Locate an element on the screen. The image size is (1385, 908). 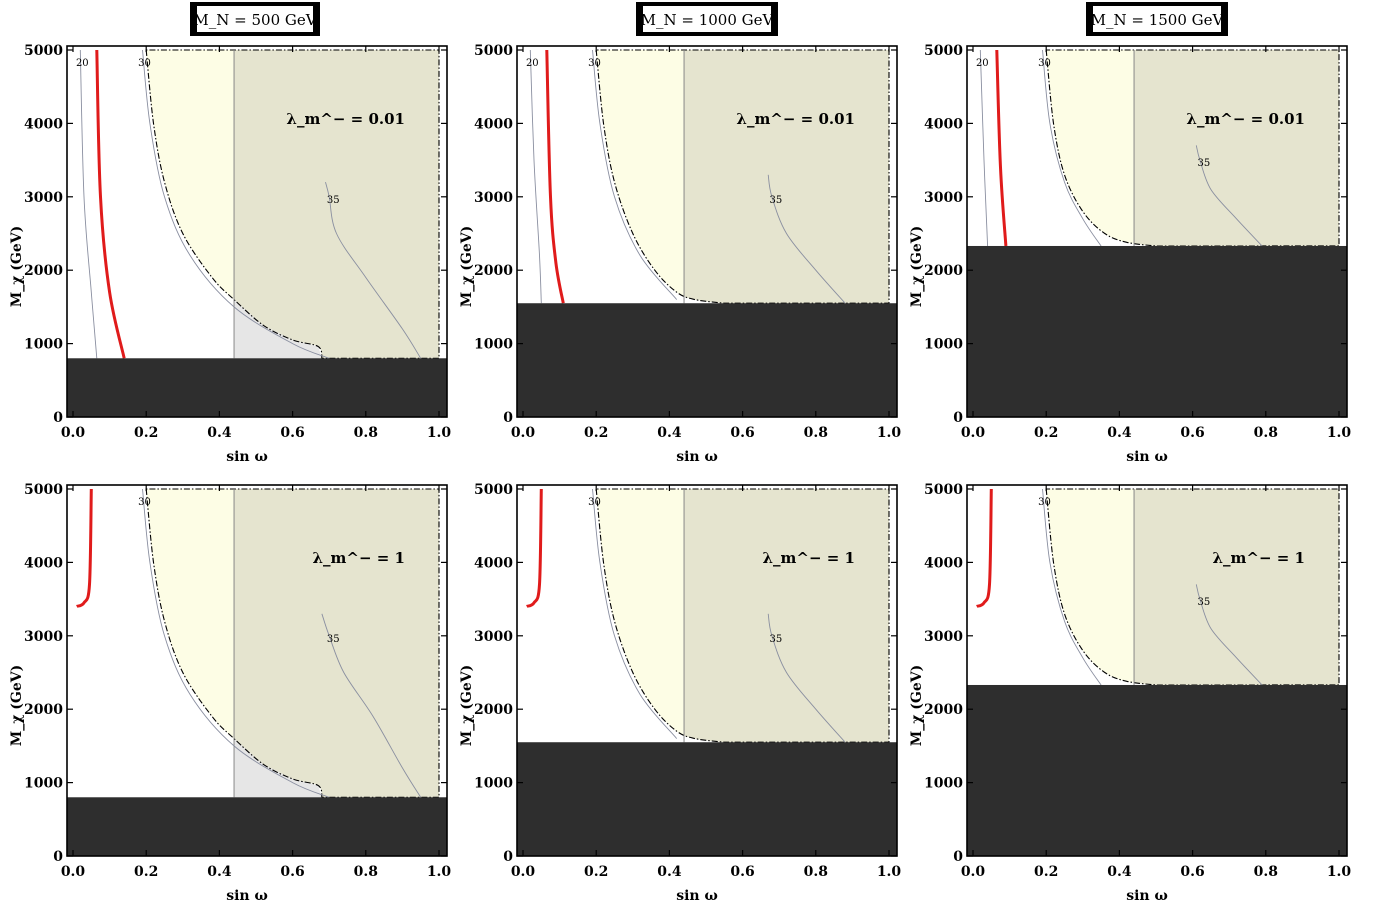
column-title-1: M_N = 500 GeV is located at coordinates (255, 19).